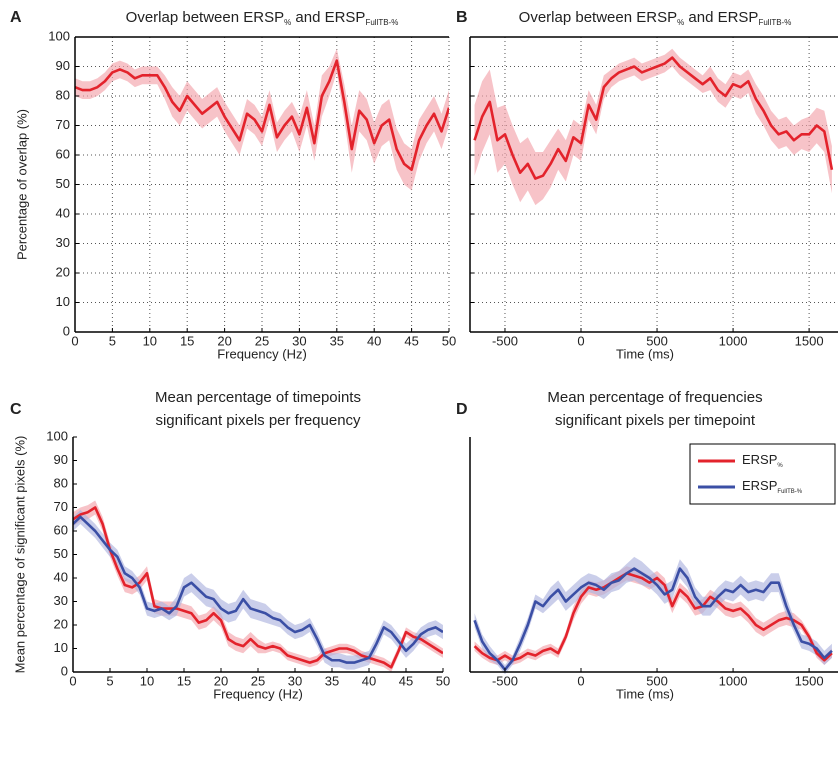  I want to click on chart-title: Mean percentage of timepoints, so click(258, 397).